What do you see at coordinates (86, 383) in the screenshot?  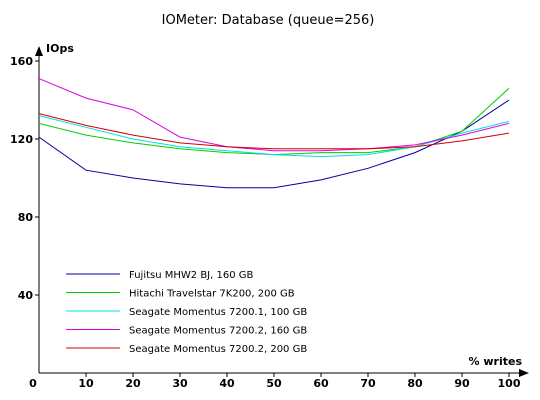 I see `x-tick-label: 10` at bounding box center [86, 383].